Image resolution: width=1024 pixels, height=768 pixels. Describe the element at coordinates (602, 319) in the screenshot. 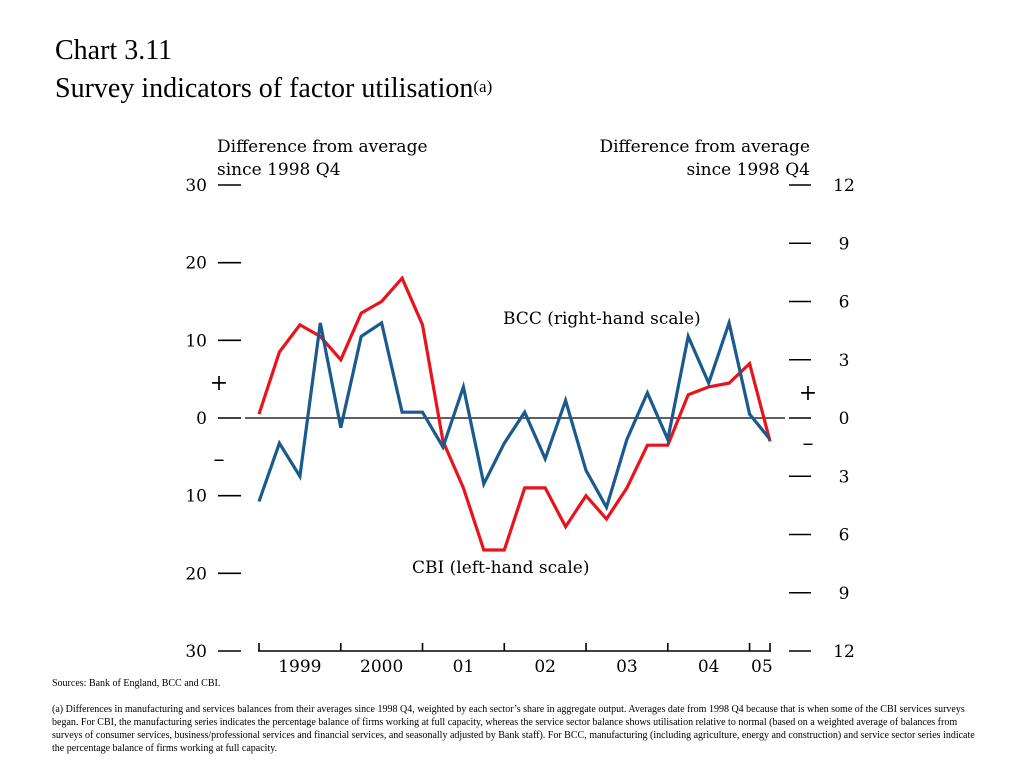

I see `bcc-series-label: BCC (right-hand scale)` at that location.